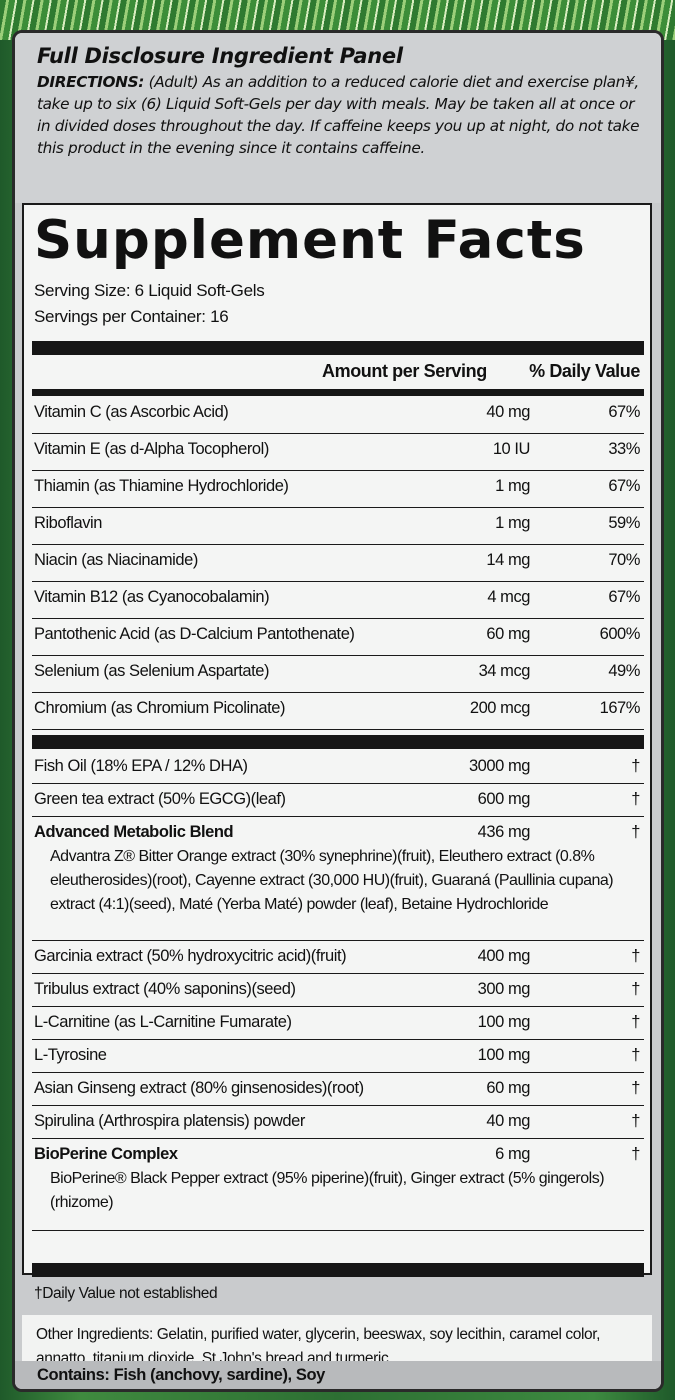 This screenshot has height=1400, width=675. What do you see at coordinates (620, 708) in the screenshot?
I see `daily-value: 167%` at bounding box center [620, 708].